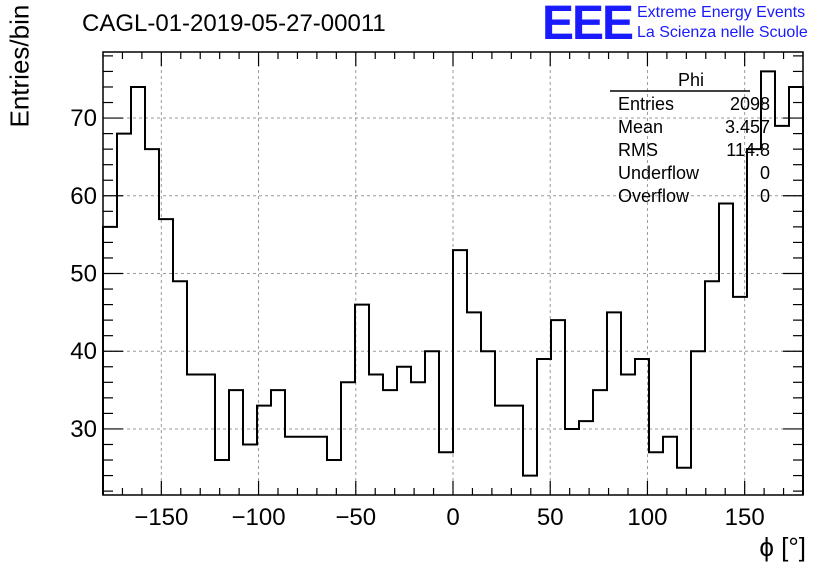  I want to click on stats-label: Overflow, so click(654, 196).